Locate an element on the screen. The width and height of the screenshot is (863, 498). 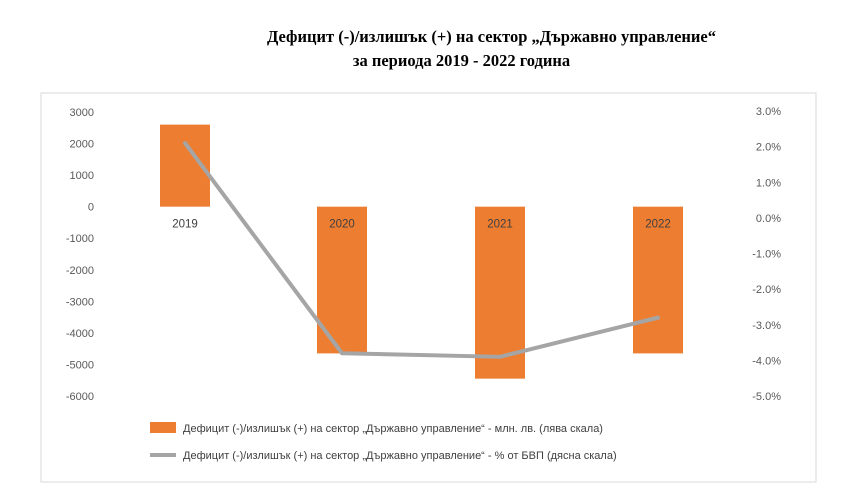
right-tick-label: -5.0% is located at coordinates (766, 397).